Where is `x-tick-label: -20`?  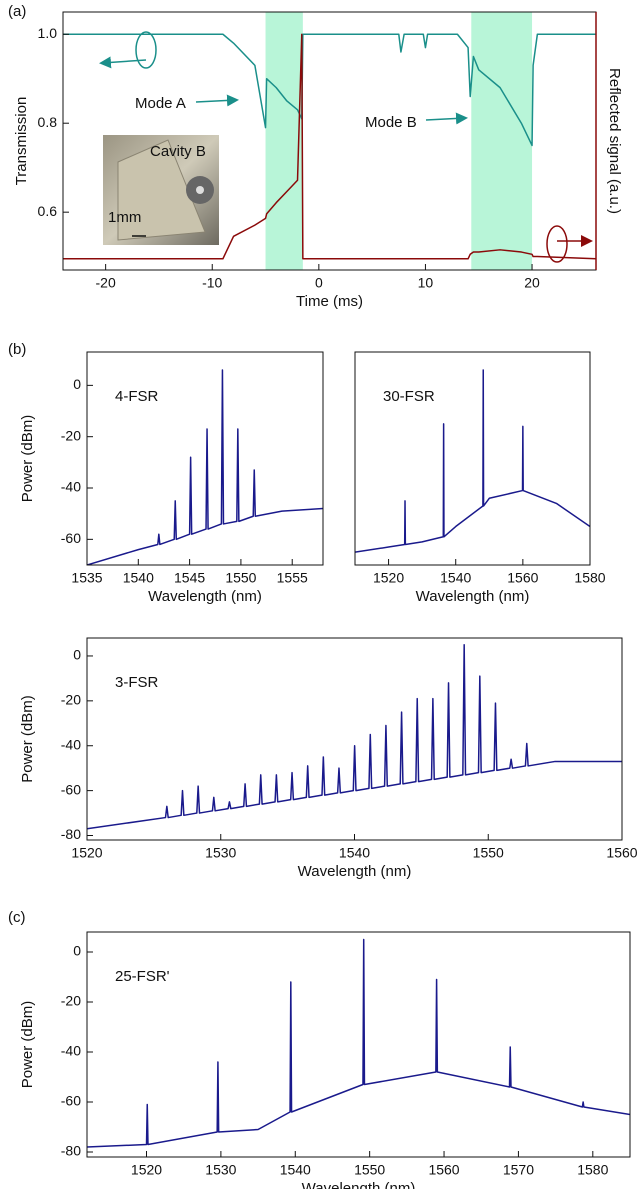 x-tick-label: -20 is located at coordinates (106, 283).